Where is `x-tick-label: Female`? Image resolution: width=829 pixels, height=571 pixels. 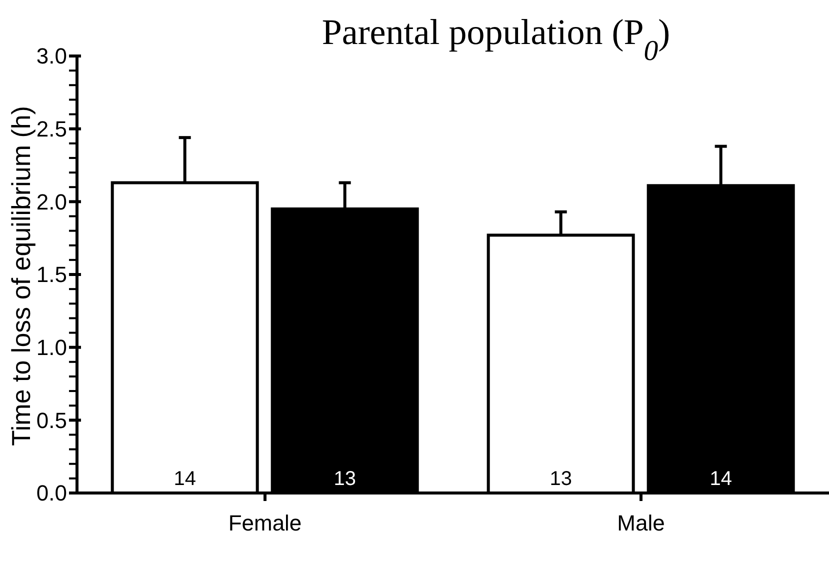 x-tick-label: Female is located at coordinates (265, 523).